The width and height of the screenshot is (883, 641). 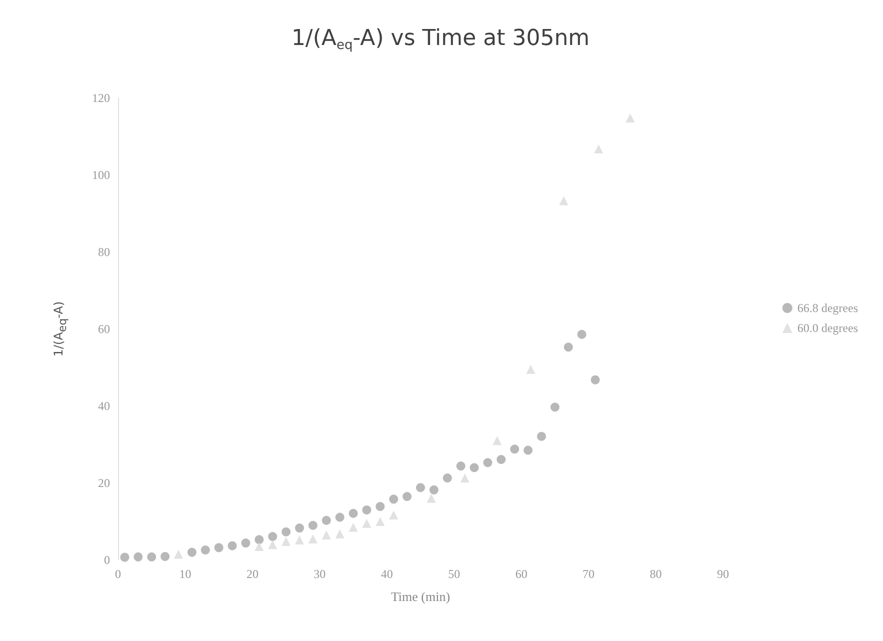 What do you see at coordinates (252, 574) in the screenshot?
I see `x-tick-label: 20` at bounding box center [252, 574].